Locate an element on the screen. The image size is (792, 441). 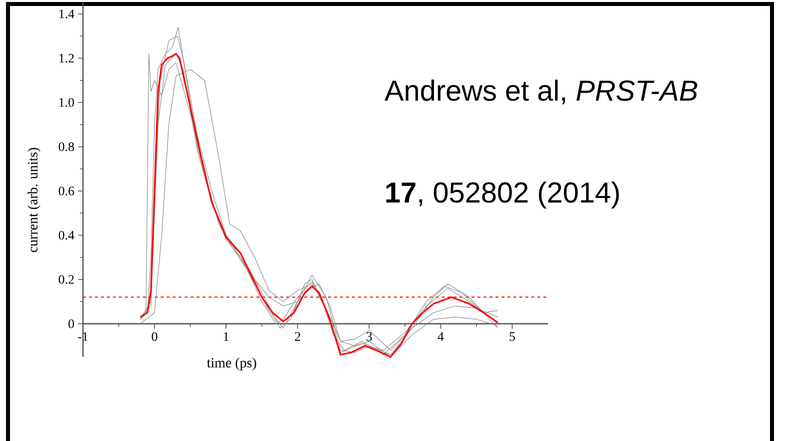
x-tick-label: 3 is located at coordinates (369, 336).